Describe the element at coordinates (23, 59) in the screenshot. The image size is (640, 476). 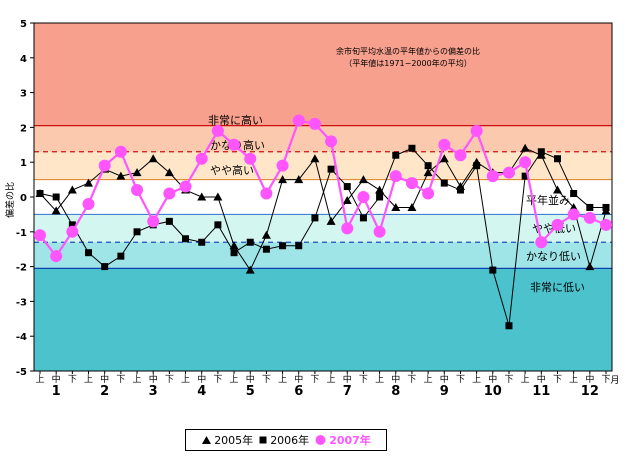
I see `y-tick-label: 4` at that location.